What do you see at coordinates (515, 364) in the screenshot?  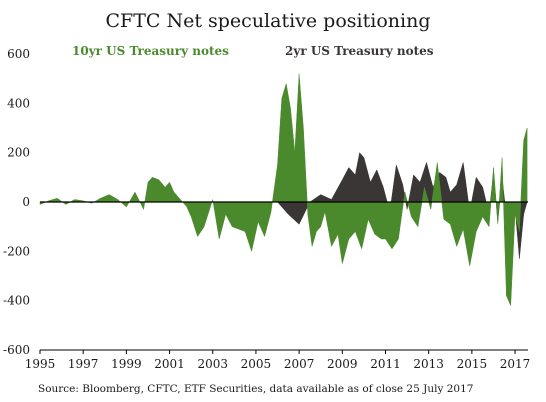 I see `x-tick-label: 2017` at bounding box center [515, 364].